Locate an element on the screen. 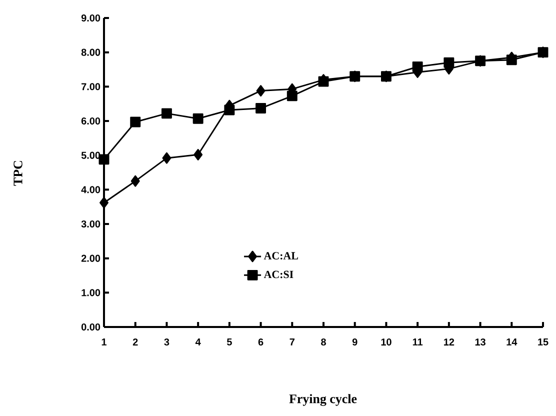 The image size is (556, 416). y-tick-label: 1.00 is located at coordinates (91, 292).